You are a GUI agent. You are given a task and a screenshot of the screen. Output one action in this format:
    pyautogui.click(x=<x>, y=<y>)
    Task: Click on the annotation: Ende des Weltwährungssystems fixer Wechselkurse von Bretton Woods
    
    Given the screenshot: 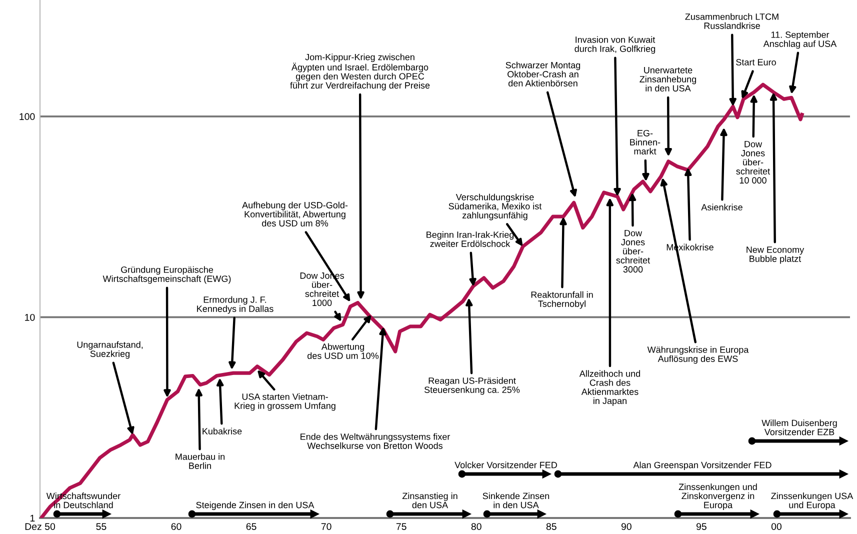 What is the action you would take?
    pyautogui.click(x=375, y=441)
    